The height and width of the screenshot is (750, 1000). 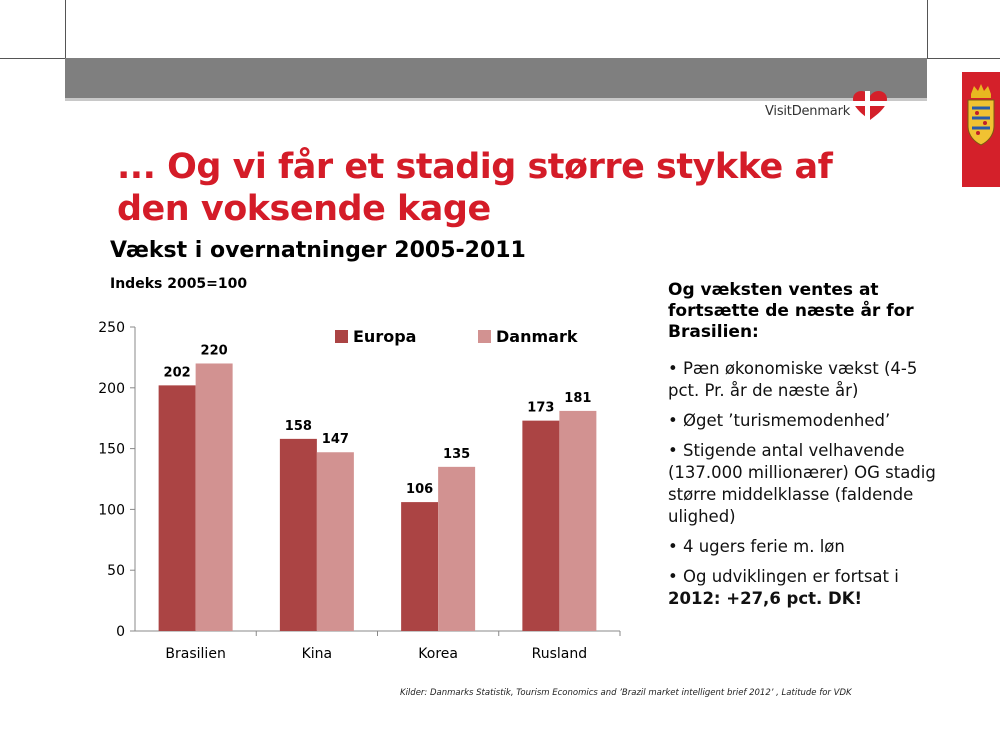 What do you see at coordinates (179, 284) in the screenshot?
I see `chart-subtitle: Indeks 2005=100` at bounding box center [179, 284].